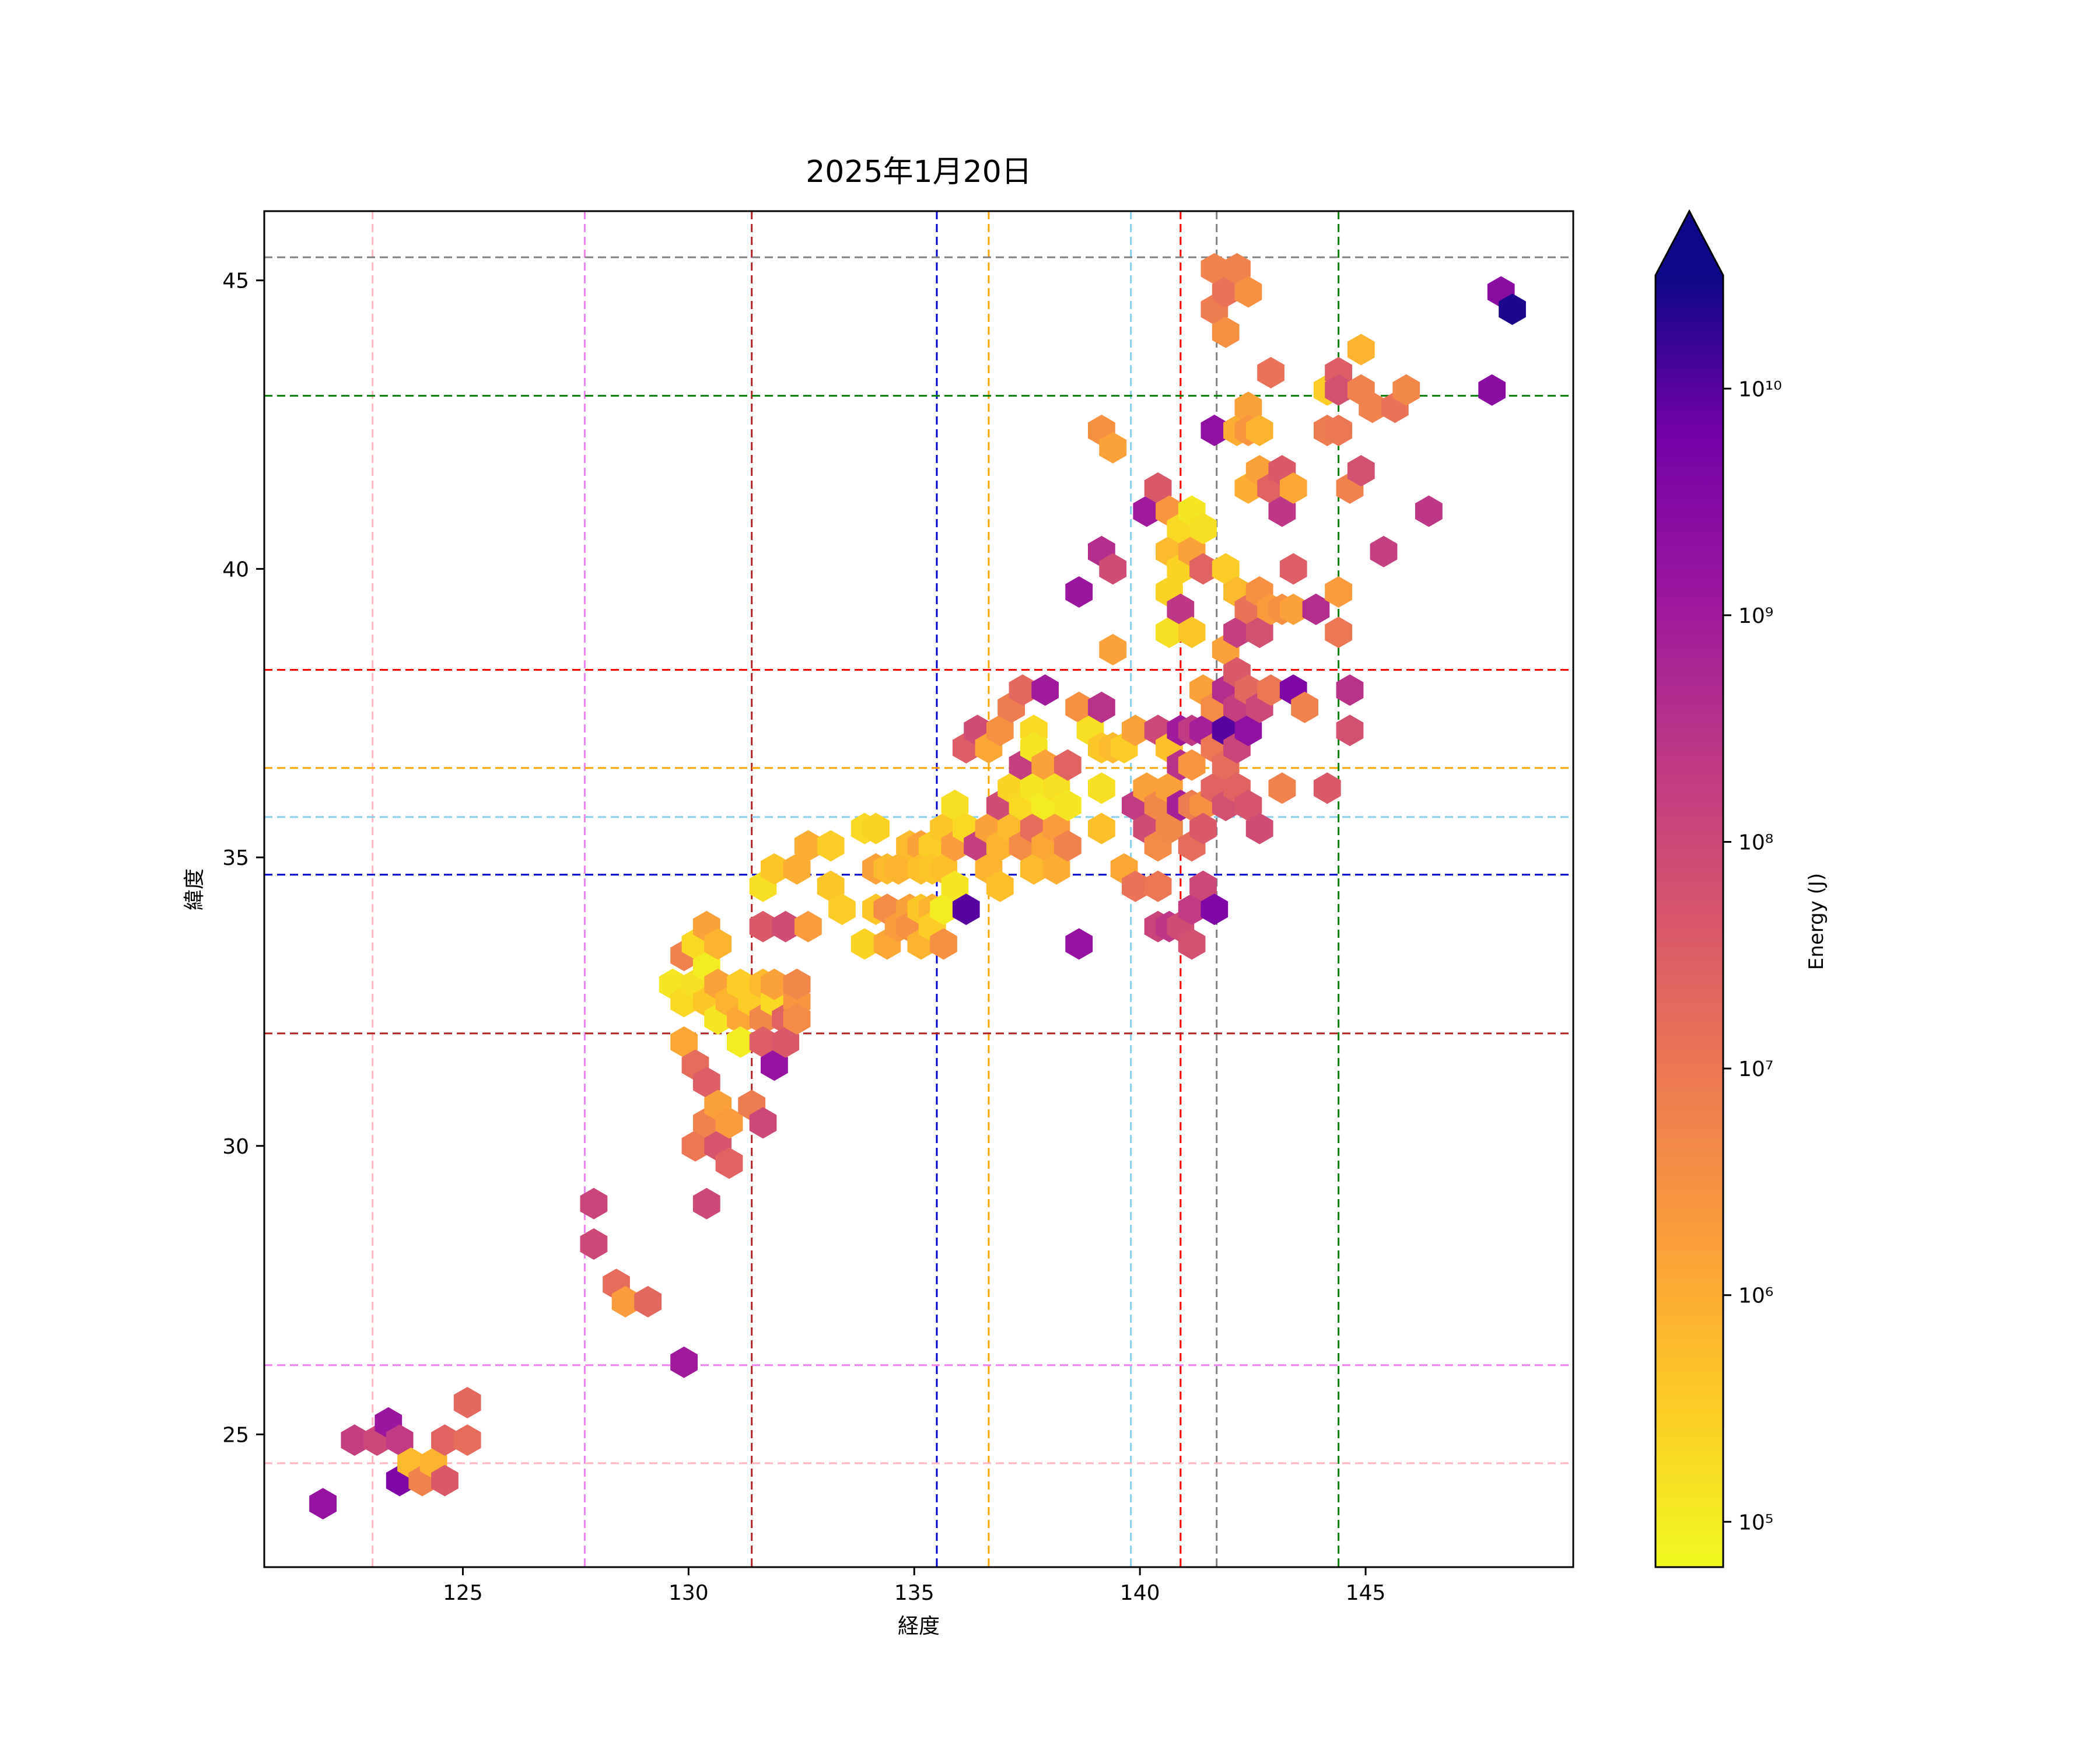  What do you see at coordinates (919, 1626) in the screenshot?
I see `x-axis-label: 経度` at bounding box center [919, 1626].